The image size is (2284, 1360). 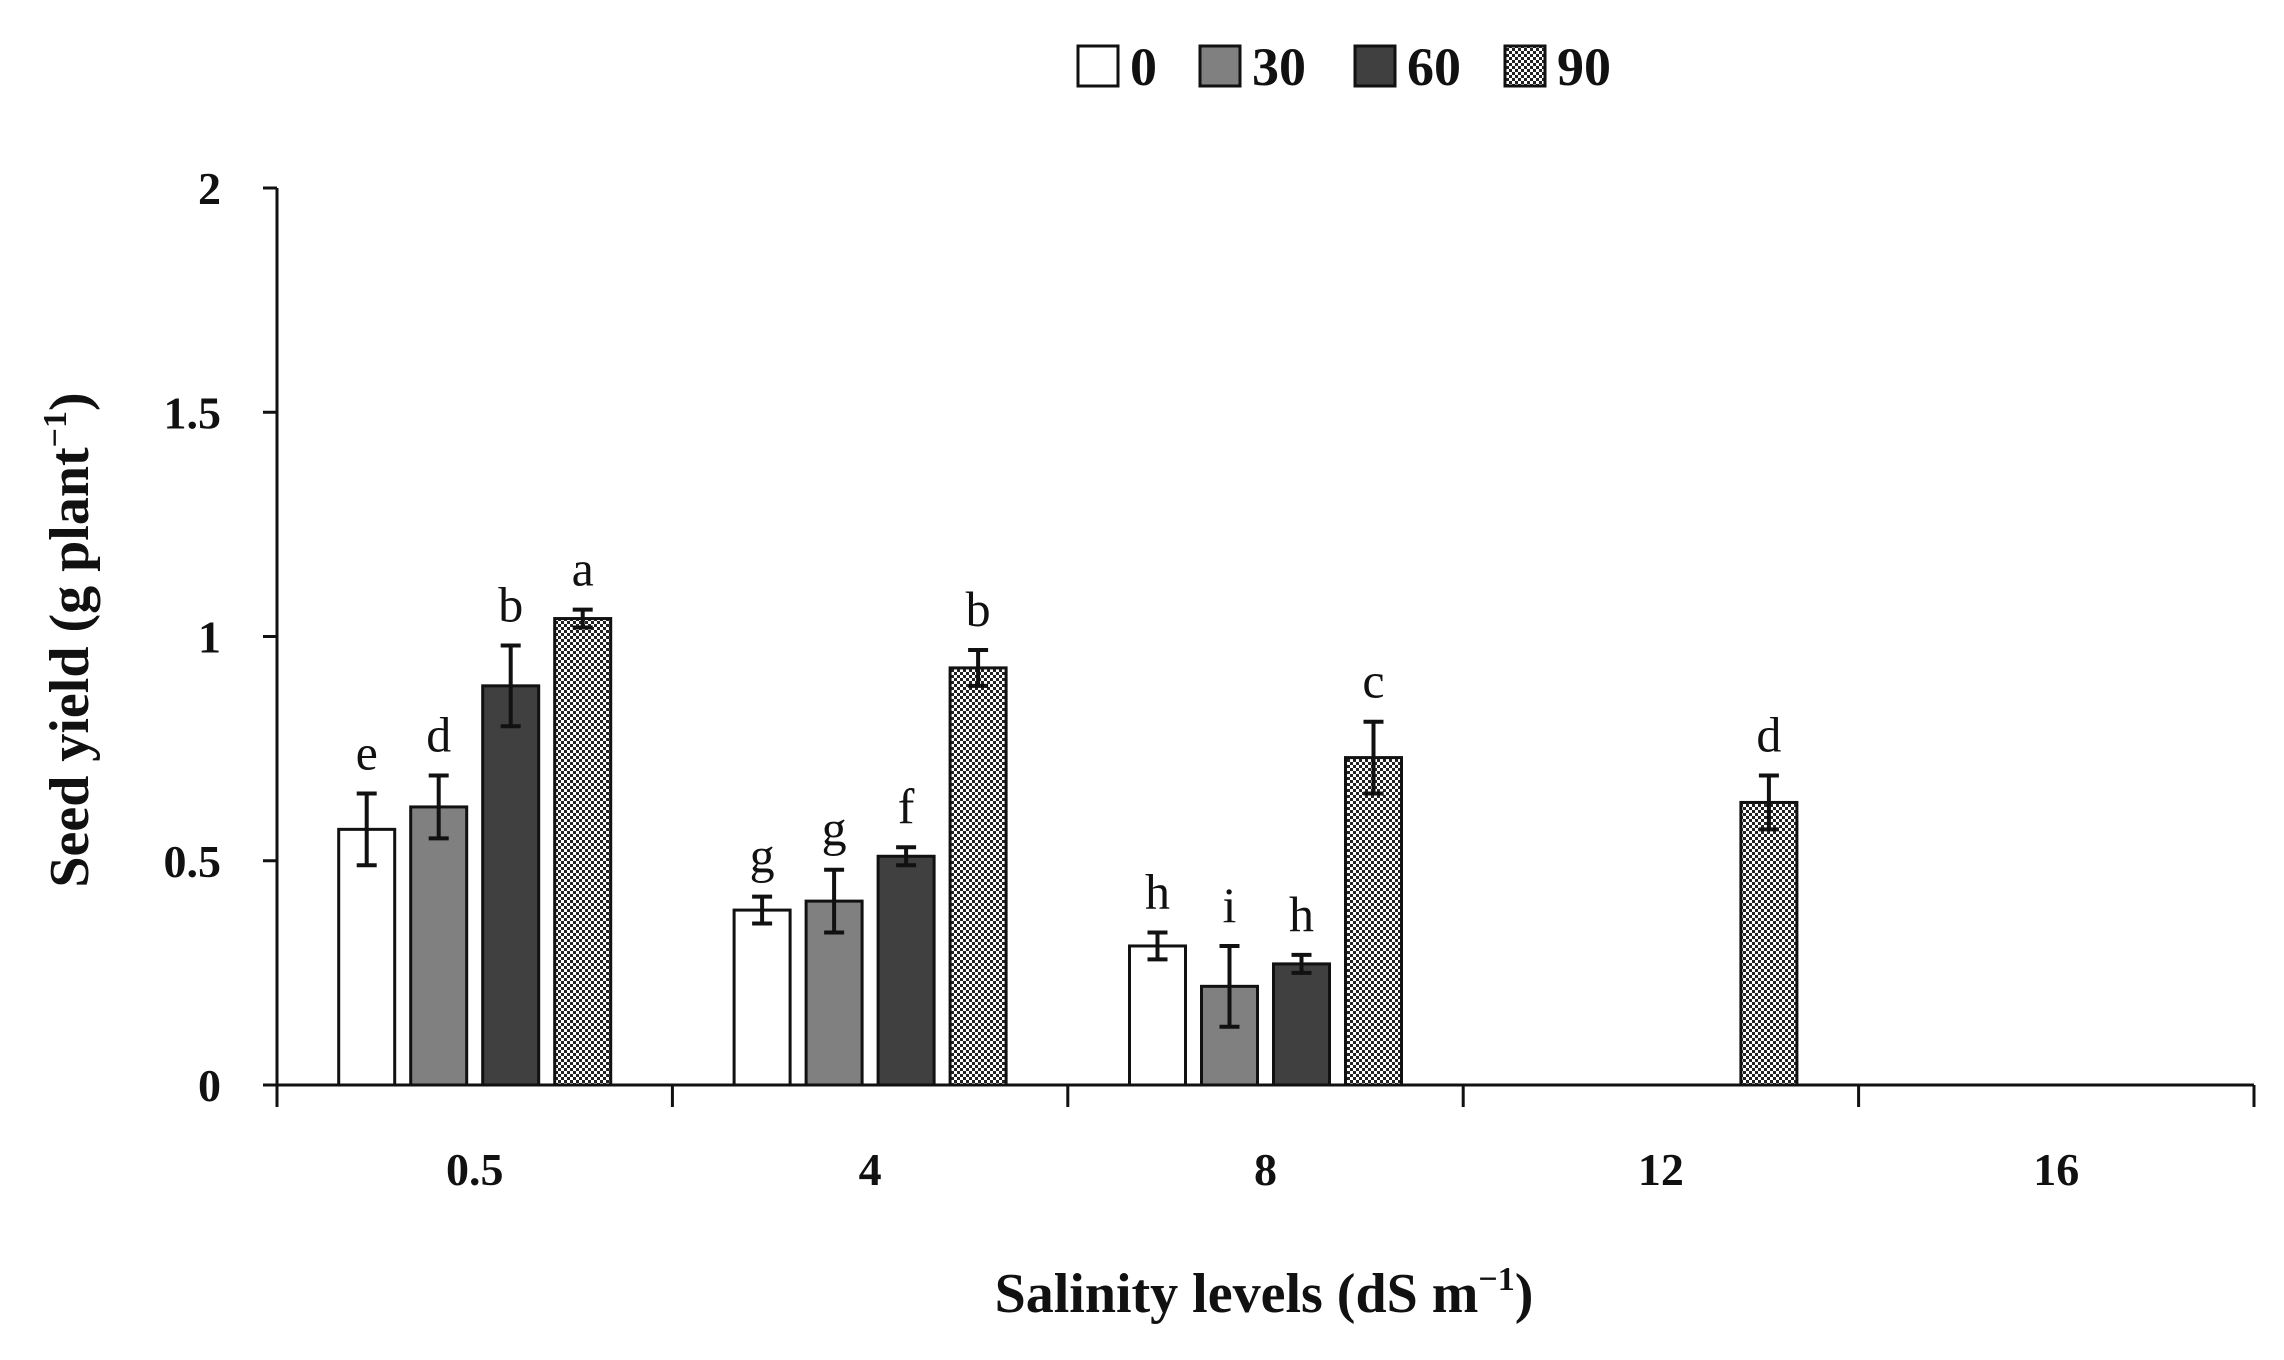 I want to click on legend-label-60: 60, so click(x=1434, y=67).